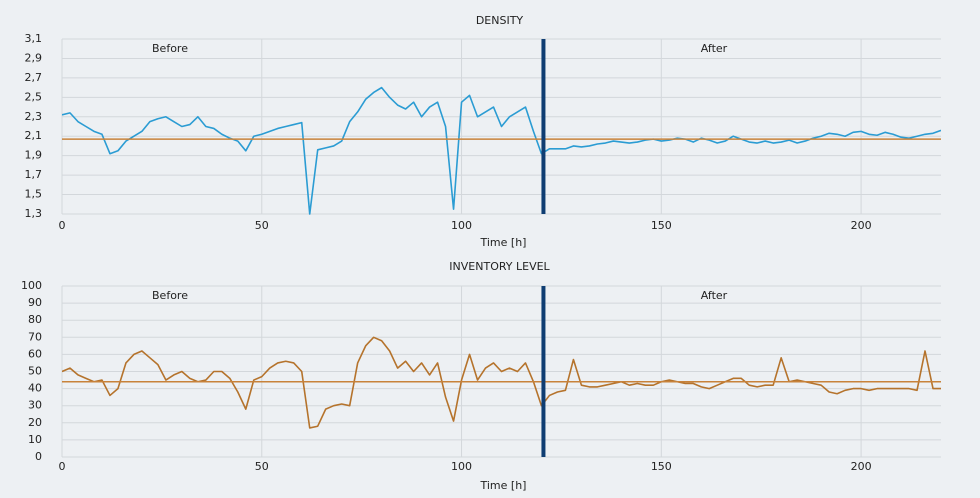 This screenshot has width=980, height=498. I want to click on y-tick-label: 100, so click(31, 285).